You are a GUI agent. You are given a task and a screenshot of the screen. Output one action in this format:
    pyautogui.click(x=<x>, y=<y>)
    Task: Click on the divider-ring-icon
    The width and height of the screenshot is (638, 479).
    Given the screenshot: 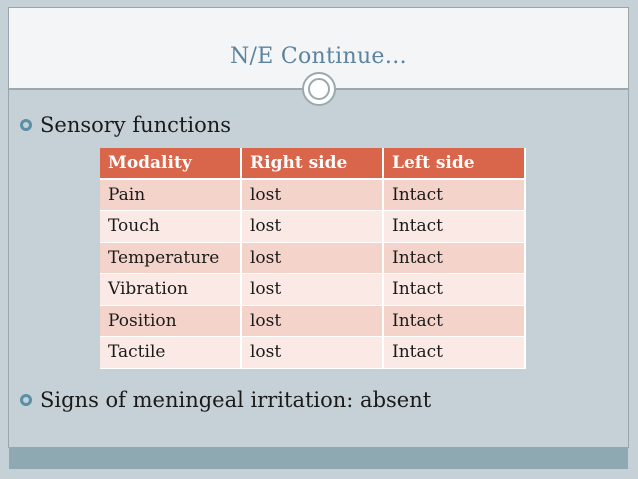 What is the action you would take?
    pyautogui.click(x=319, y=89)
    